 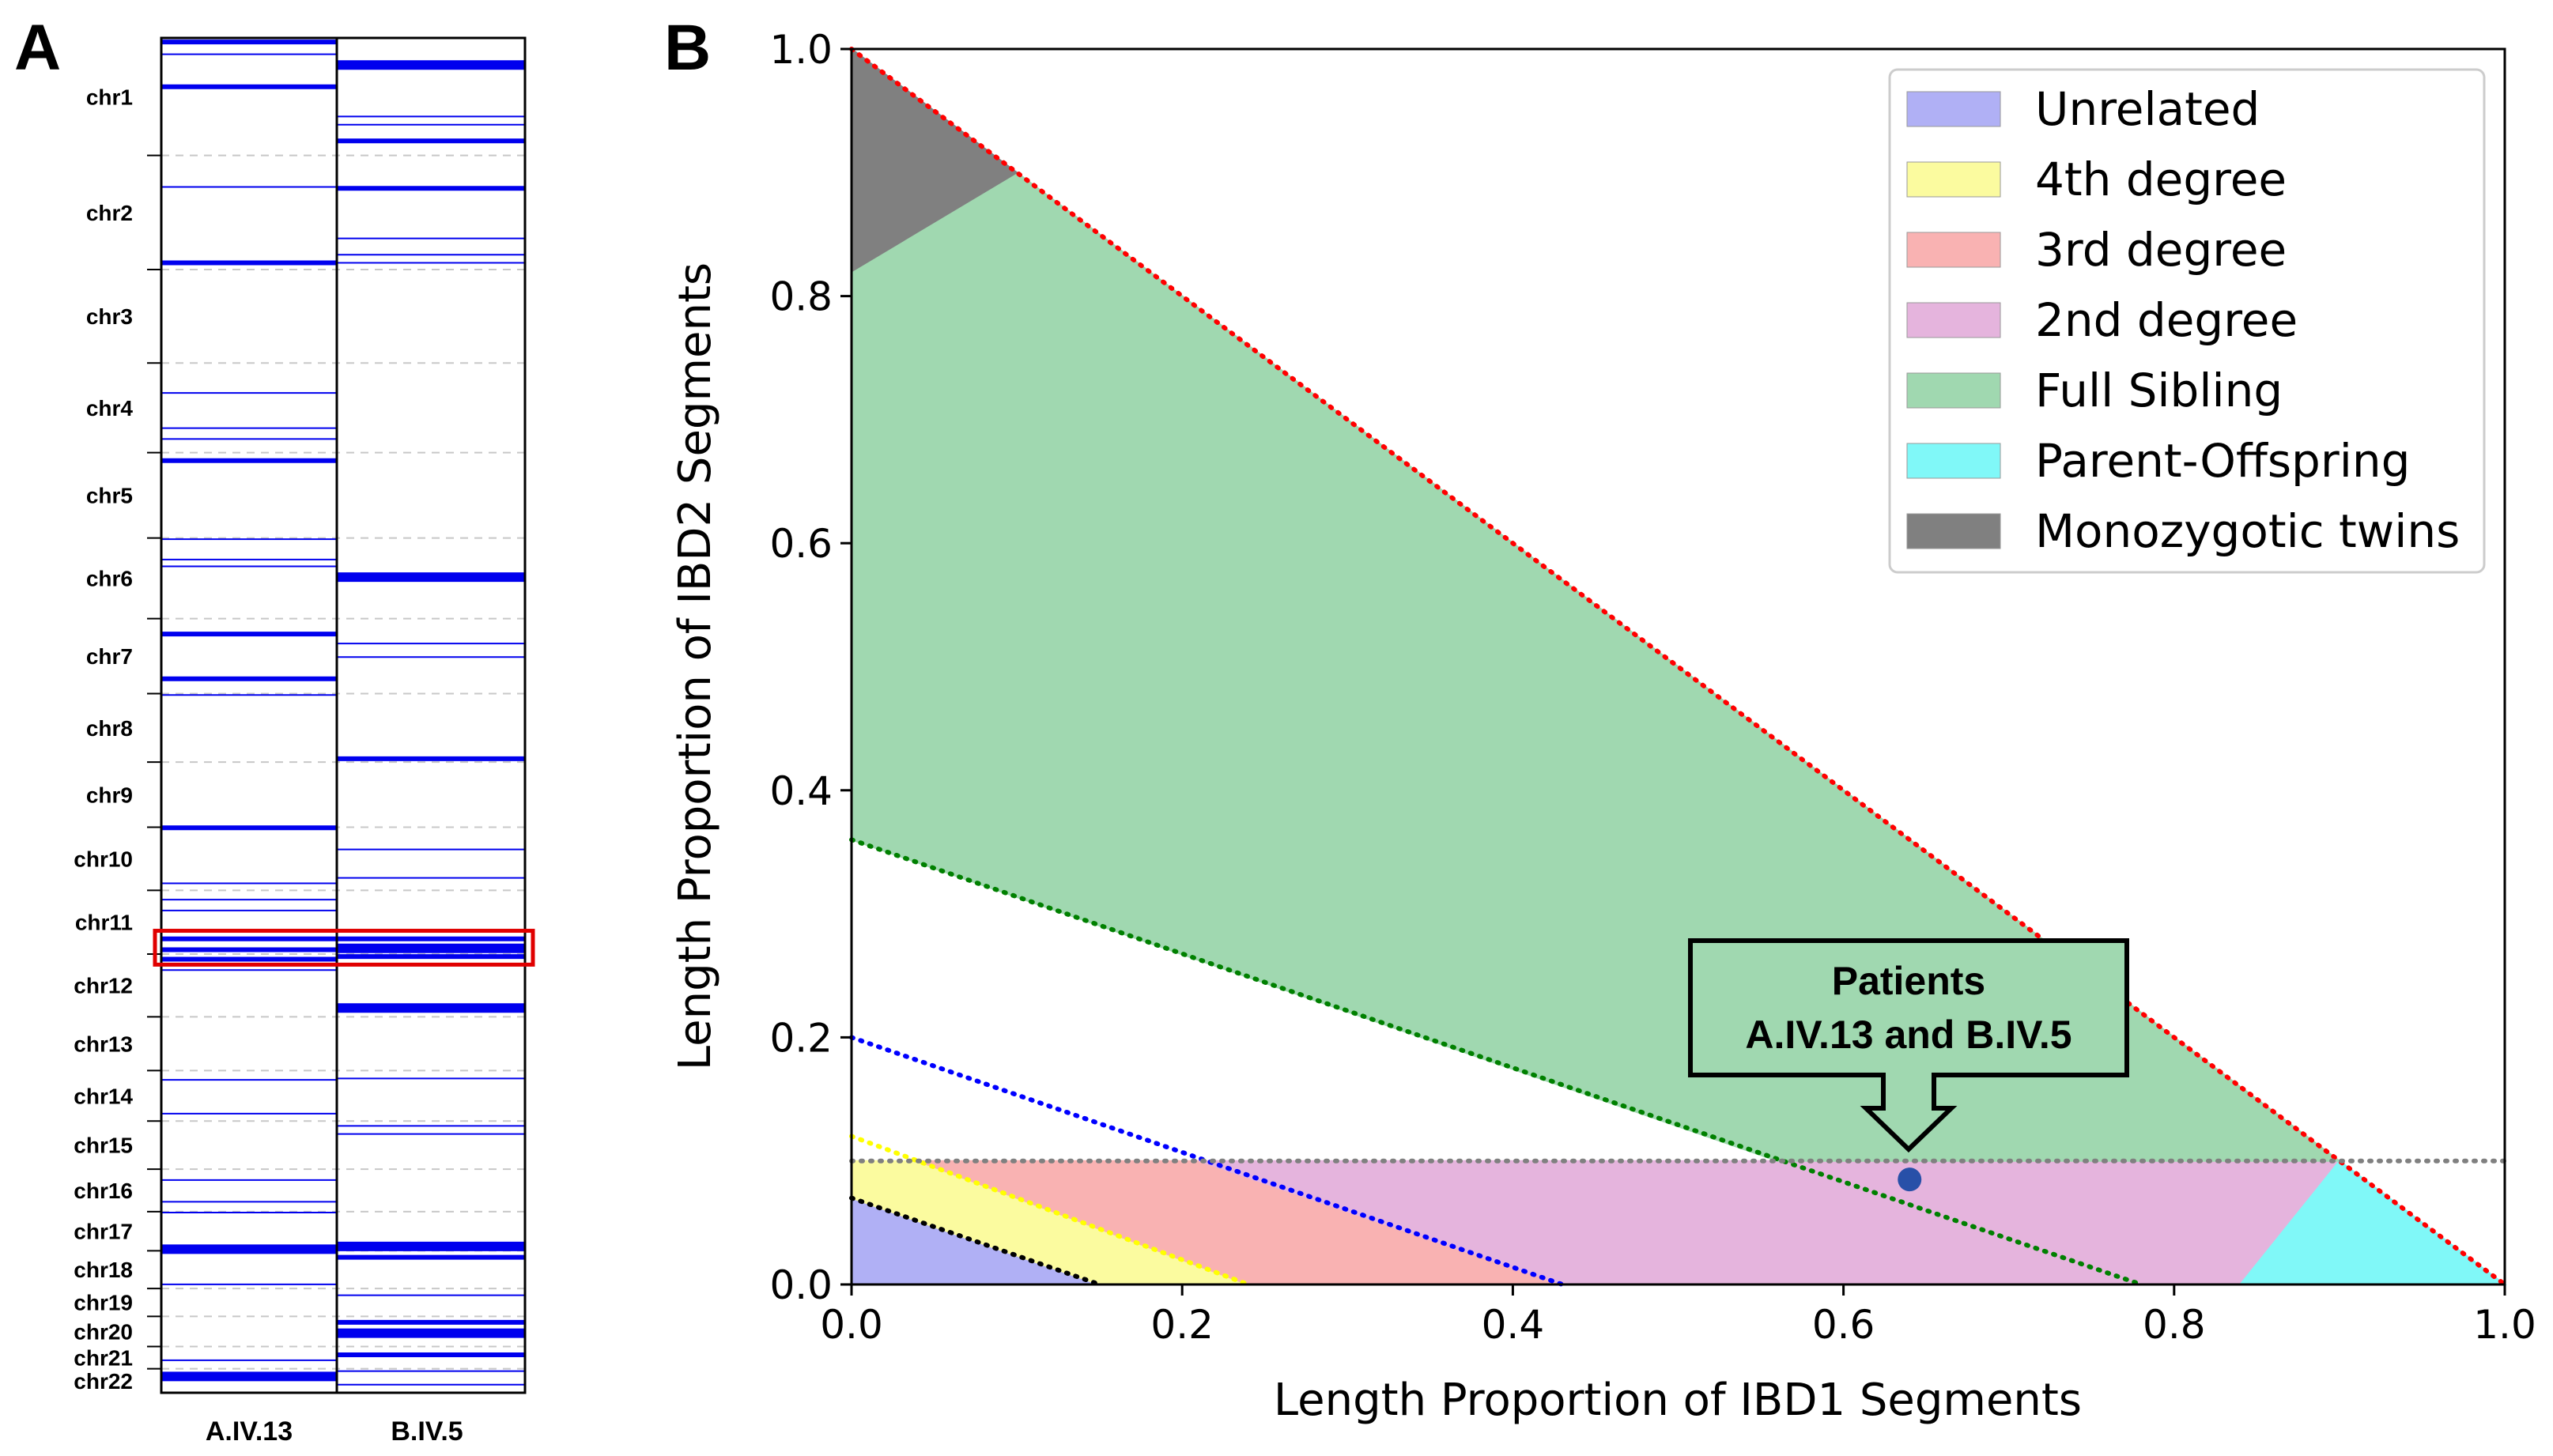 I want to click on chromosome-label-chr18: chr18, so click(x=103, y=1270).